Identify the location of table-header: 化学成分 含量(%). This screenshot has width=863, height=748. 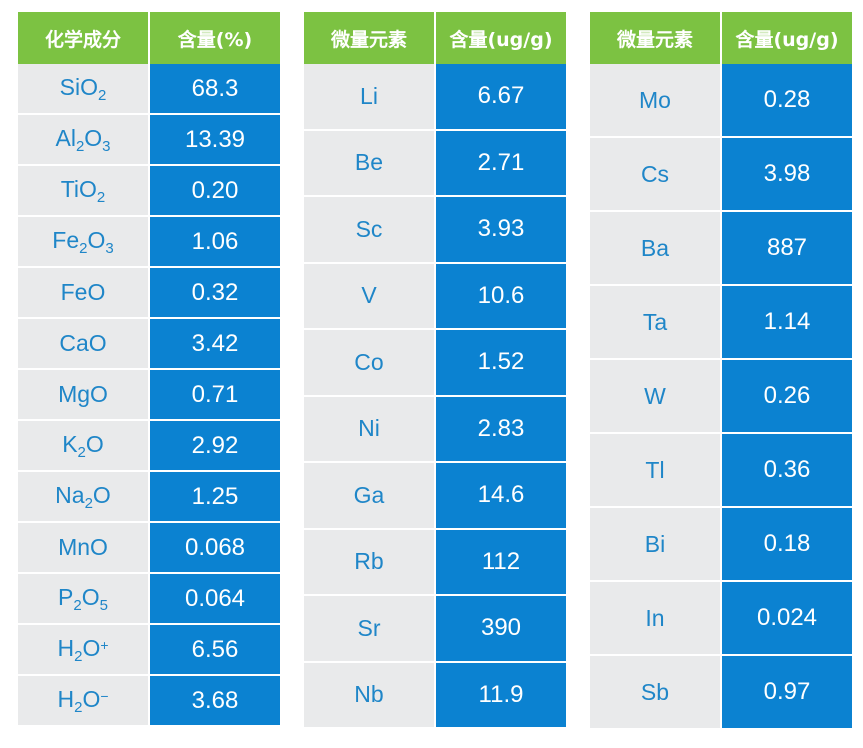
(149, 38).